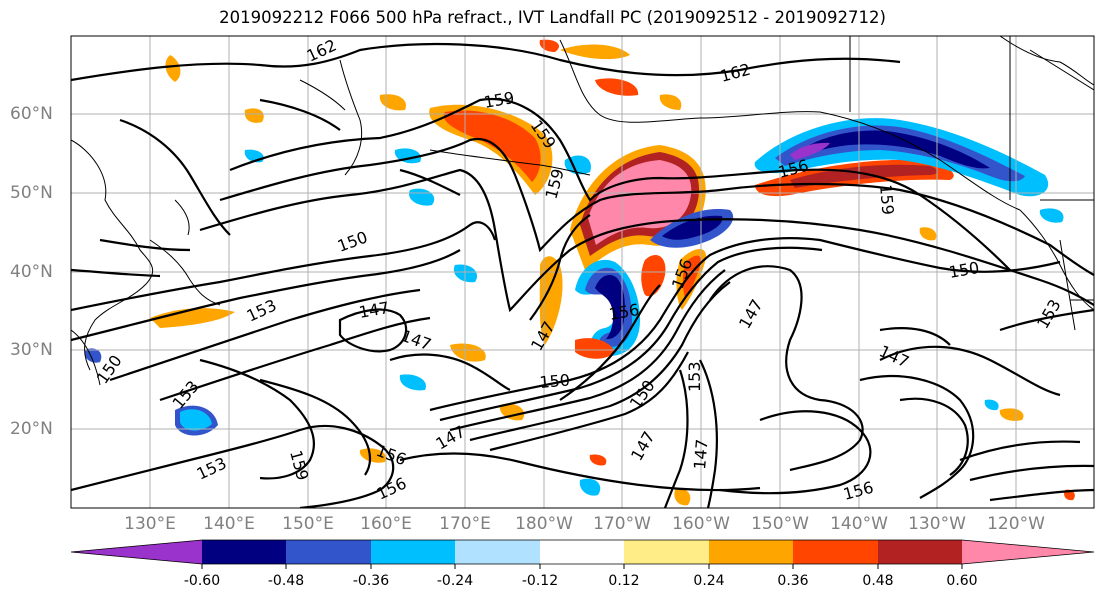 The image size is (1105, 601). I want to click on colorbar-tick-label: 0.48, so click(878, 581).